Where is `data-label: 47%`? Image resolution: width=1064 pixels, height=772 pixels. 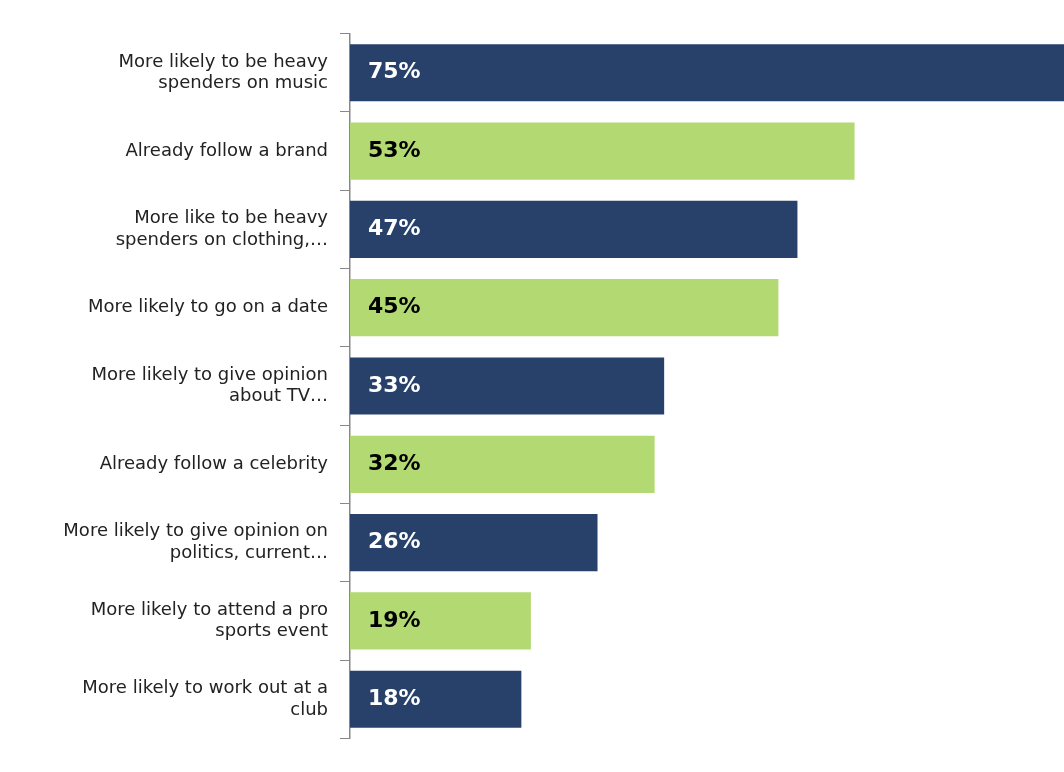
data-label: 47% is located at coordinates (394, 228).